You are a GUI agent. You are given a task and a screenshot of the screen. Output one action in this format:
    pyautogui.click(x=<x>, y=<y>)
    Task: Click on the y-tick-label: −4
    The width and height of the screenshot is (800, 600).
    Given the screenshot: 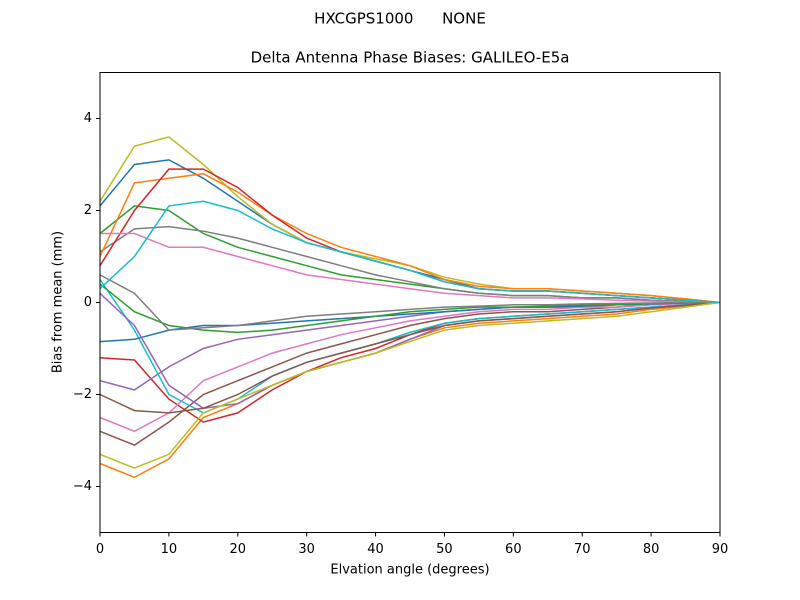 What is the action you would take?
    pyautogui.click(x=82, y=486)
    